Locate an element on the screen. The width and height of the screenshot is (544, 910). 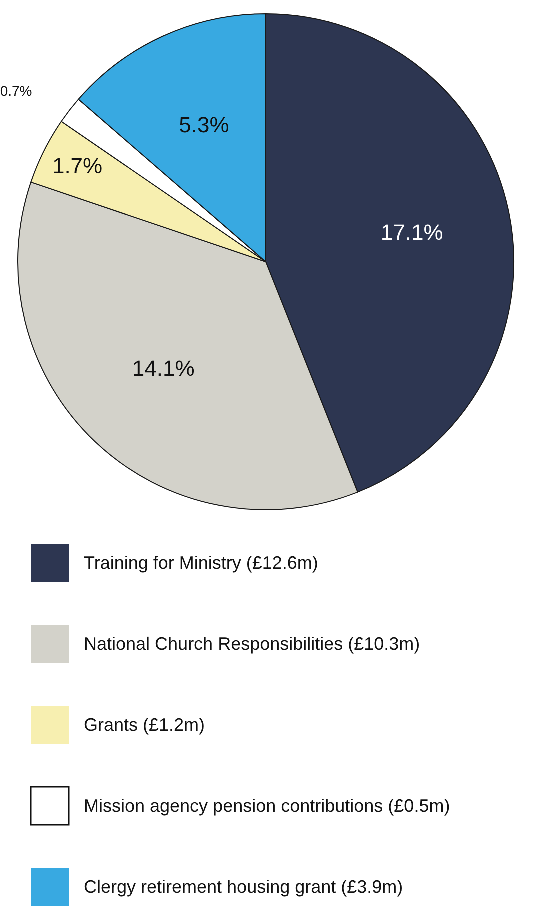
legend-label: Training for Ministry (£12.6m) is located at coordinates (201, 563).